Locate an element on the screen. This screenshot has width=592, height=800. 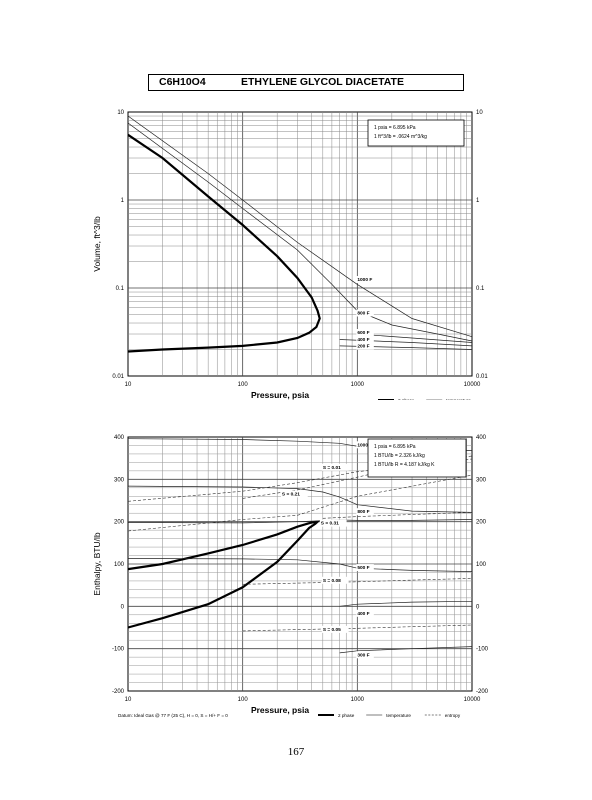
compound-name: ETHYLENE GLYCOL DIACETATE is located at coordinates (322, 82).